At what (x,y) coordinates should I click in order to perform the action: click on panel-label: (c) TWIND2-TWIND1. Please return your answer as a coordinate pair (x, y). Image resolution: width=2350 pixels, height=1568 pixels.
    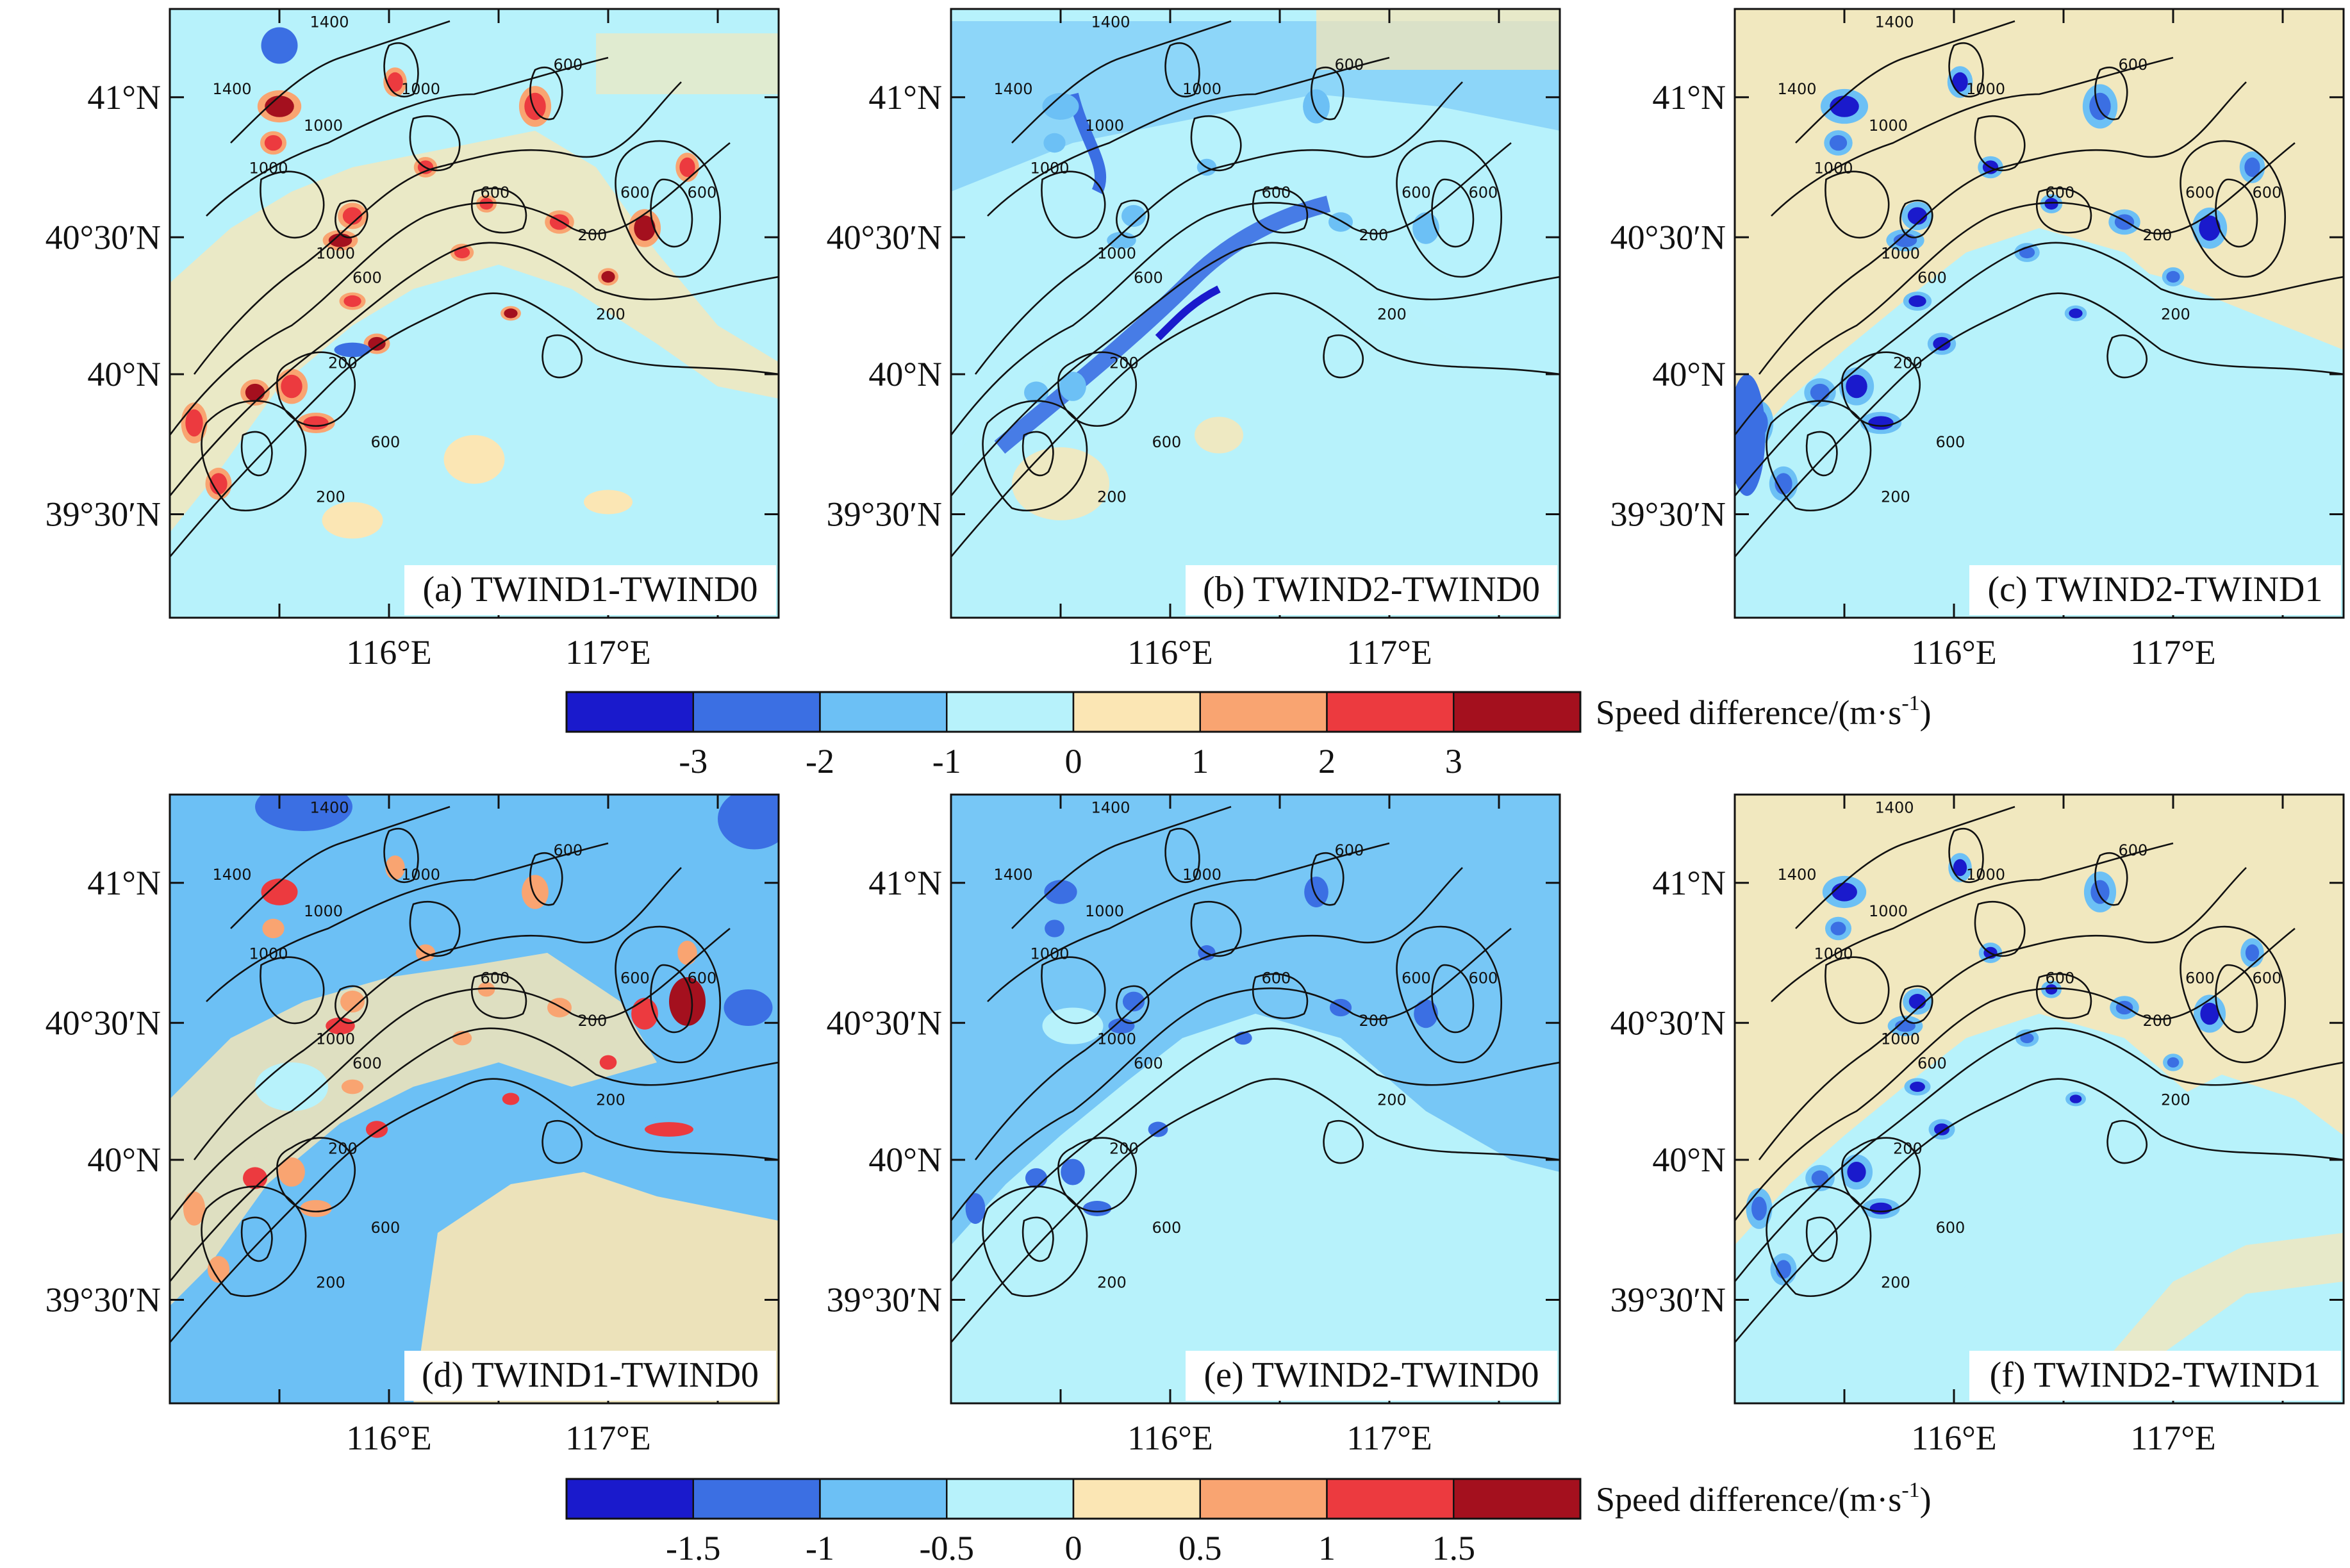
    Looking at the image, I should click on (2155, 589).